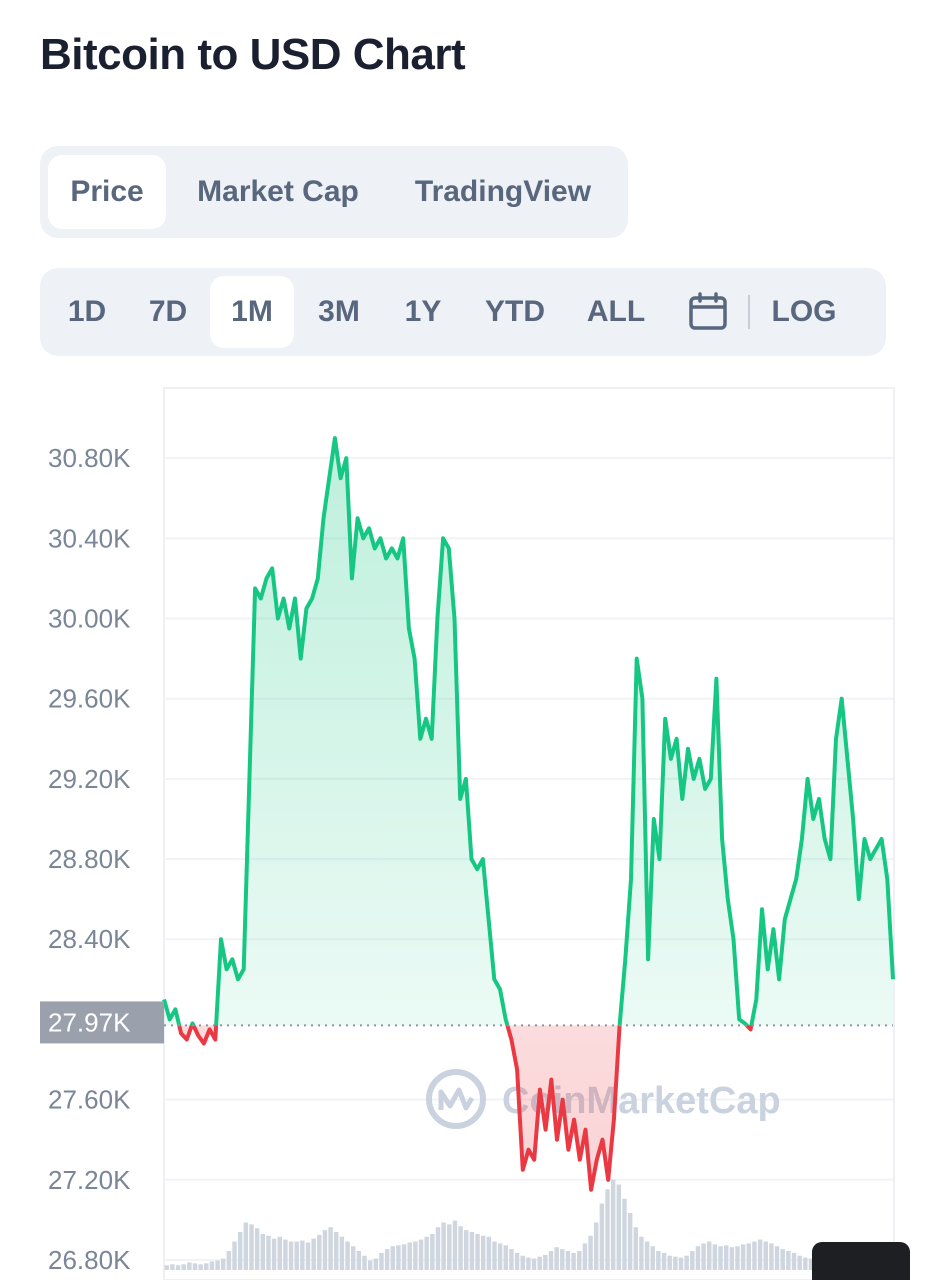  Describe the element at coordinates (87, 311) in the screenshot. I see `range-tab-1d: 1D` at that location.